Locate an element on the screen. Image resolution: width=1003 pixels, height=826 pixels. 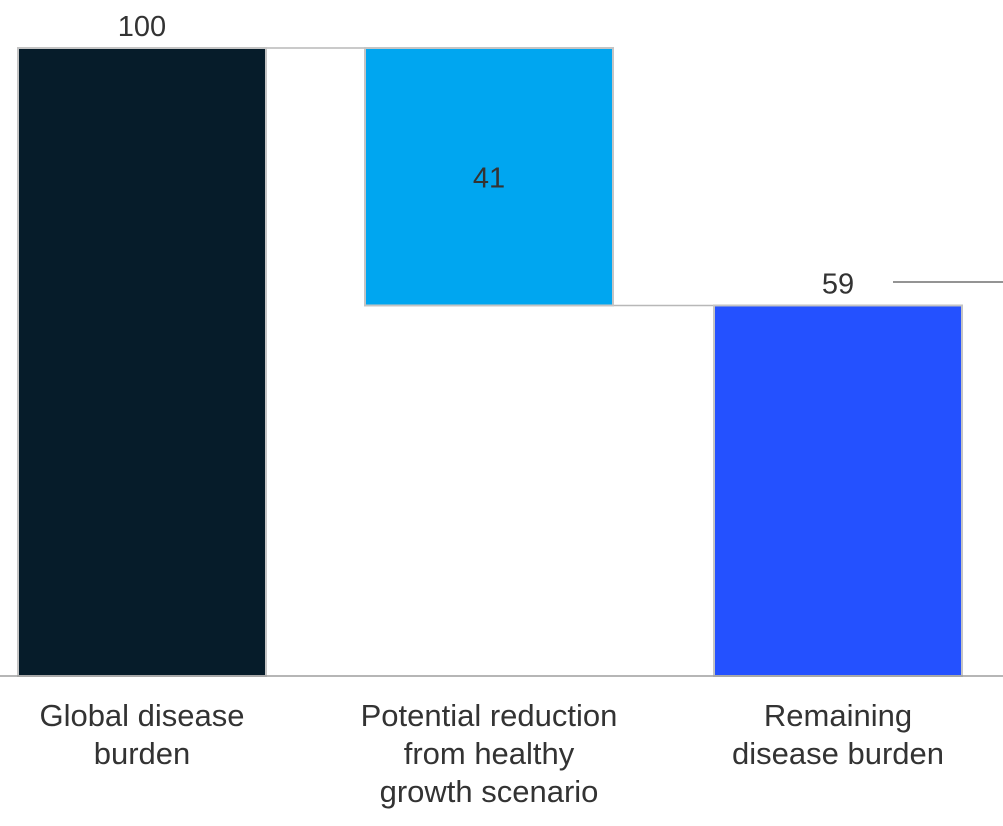
value-label-3: 59 is located at coordinates (838, 284).